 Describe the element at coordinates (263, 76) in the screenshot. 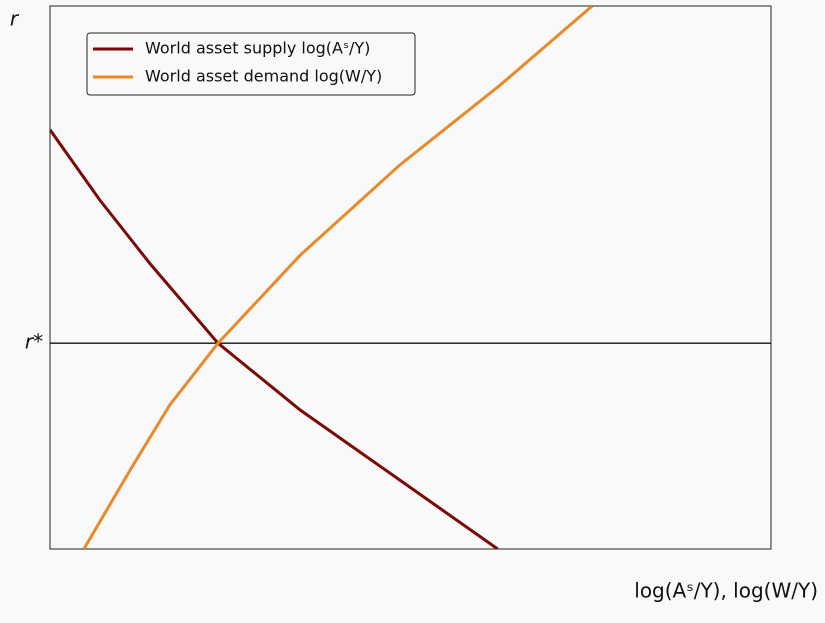

I see `legend-label: World asset demand log(W/Y)` at that location.